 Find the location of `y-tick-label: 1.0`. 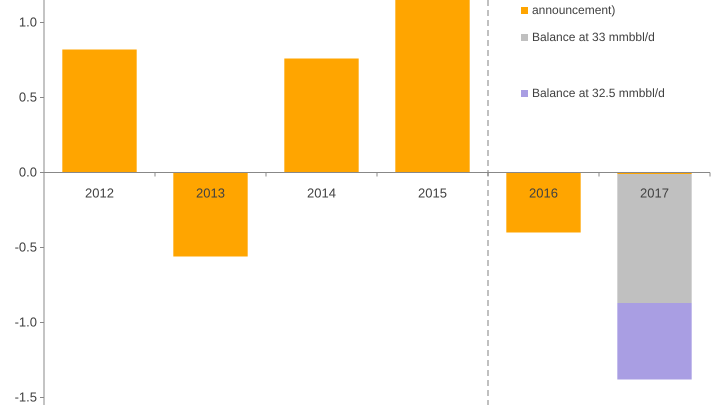

y-tick-label: 1.0 is located at coordinates (27, 22).